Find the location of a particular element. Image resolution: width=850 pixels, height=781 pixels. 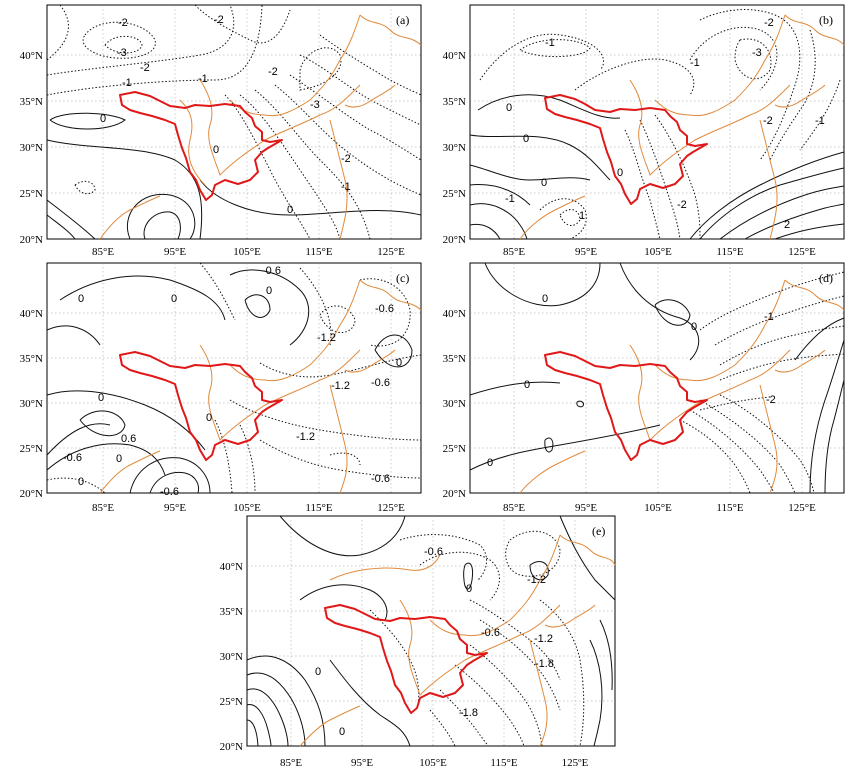

panel-d-frame is located at coordinates (657, 378).